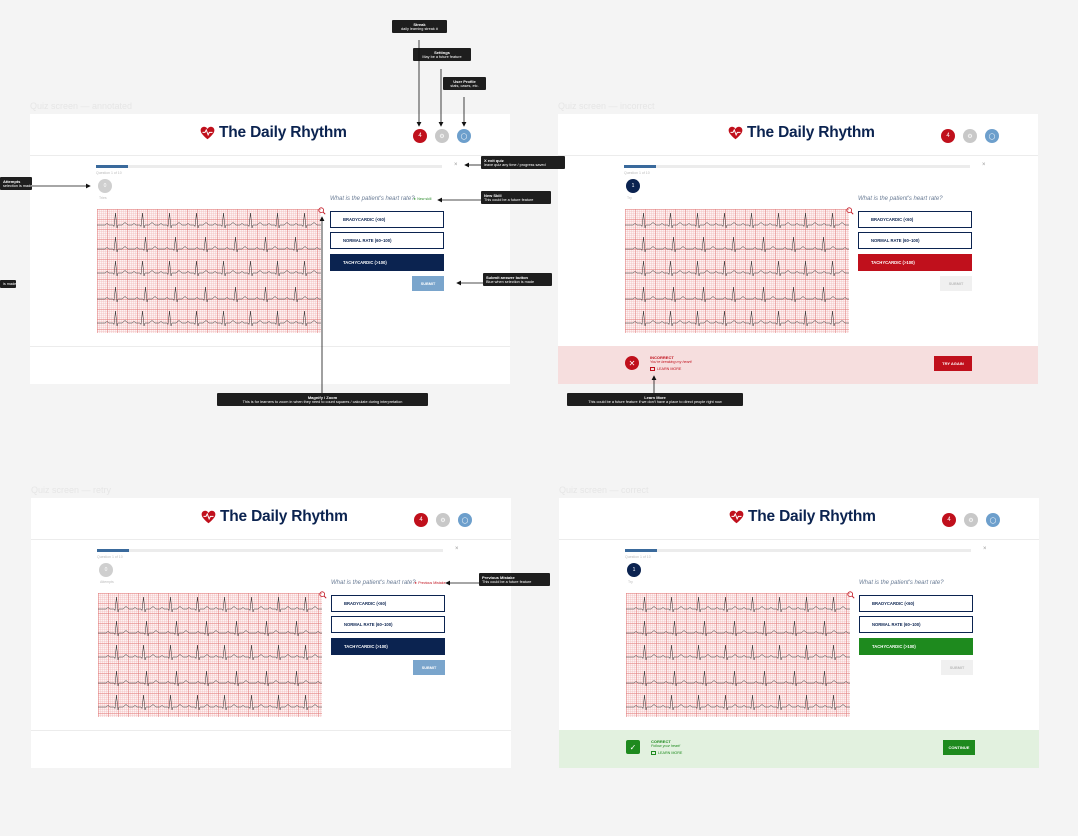  I want to click on continue-button: CONTINUE, so click(959, 747).